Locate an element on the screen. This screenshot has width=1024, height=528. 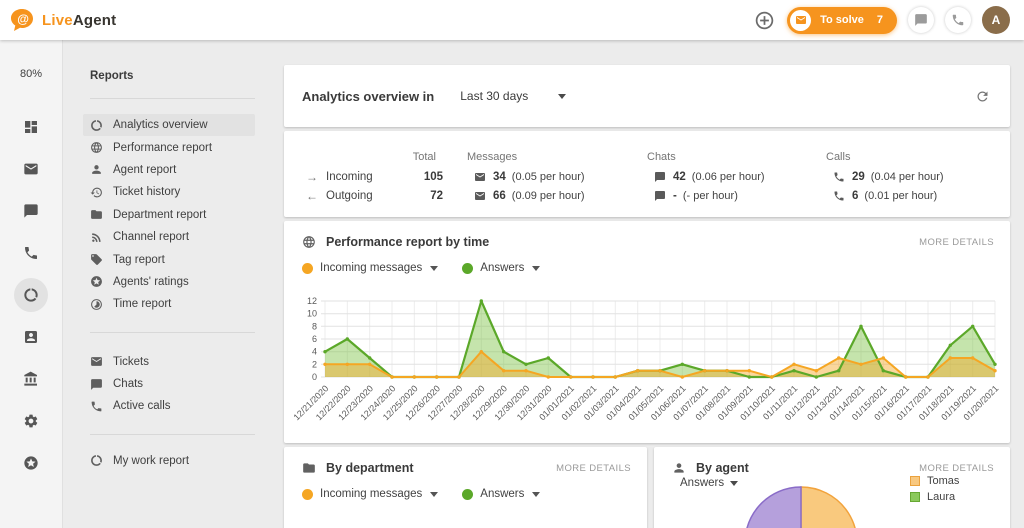
sidebar-item-analytics-overview: Analytics overview is located at coordinates (169, 125).